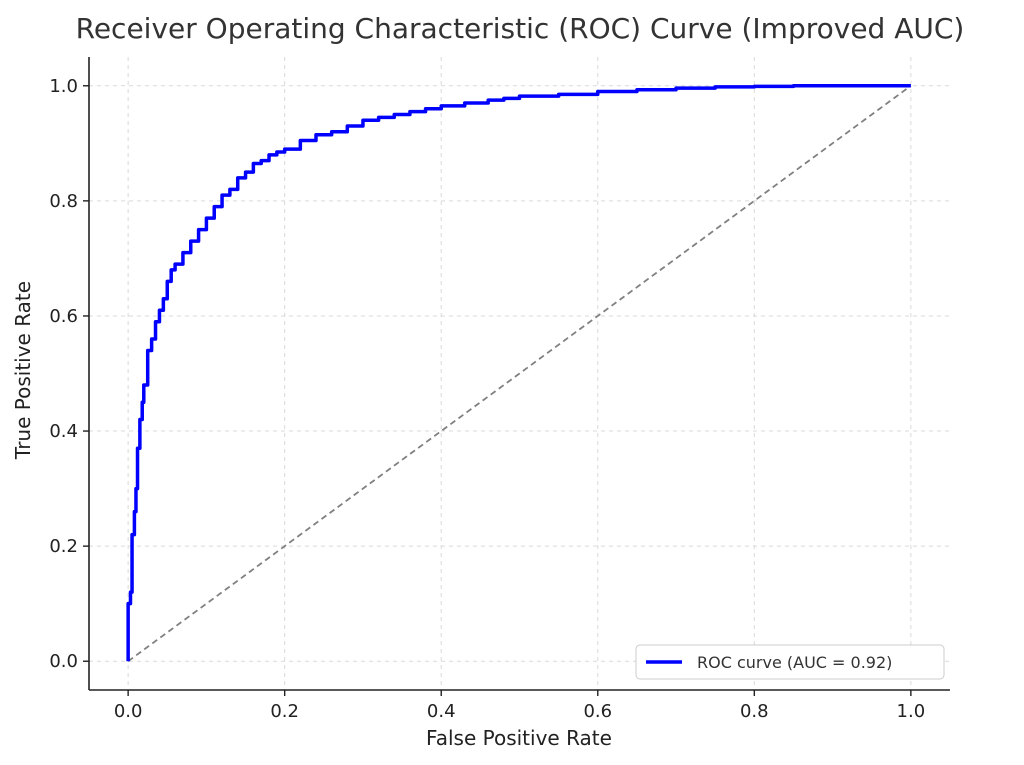 This screenshot has width=1024, height=765. Describe the element at coordinates (63, 431) in the screenshot. I see `y-tick-label-2: 0.4` at that location.